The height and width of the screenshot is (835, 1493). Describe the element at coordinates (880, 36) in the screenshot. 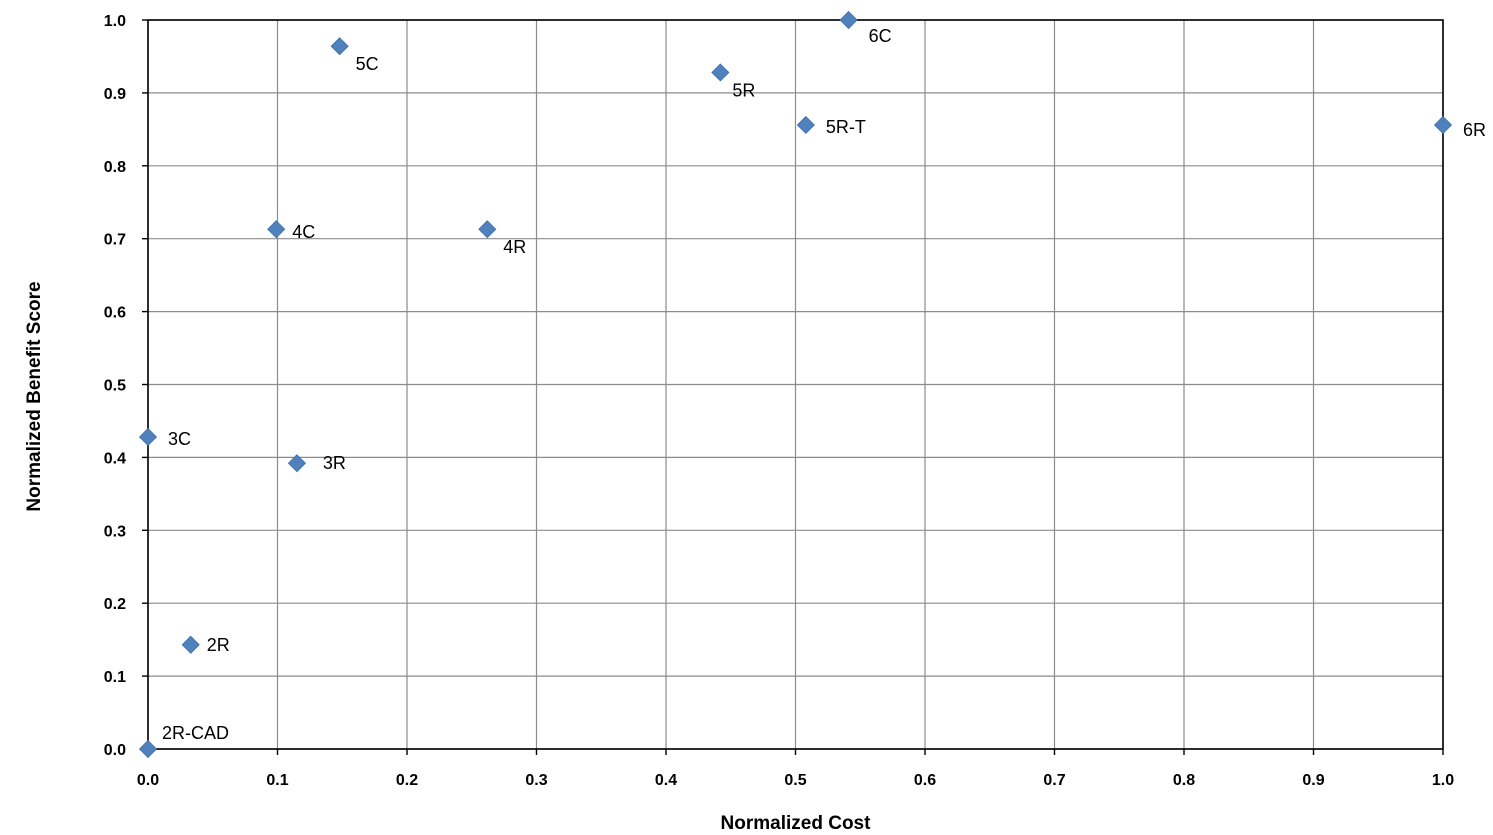

I see `data-point-label: 6C` at that location.